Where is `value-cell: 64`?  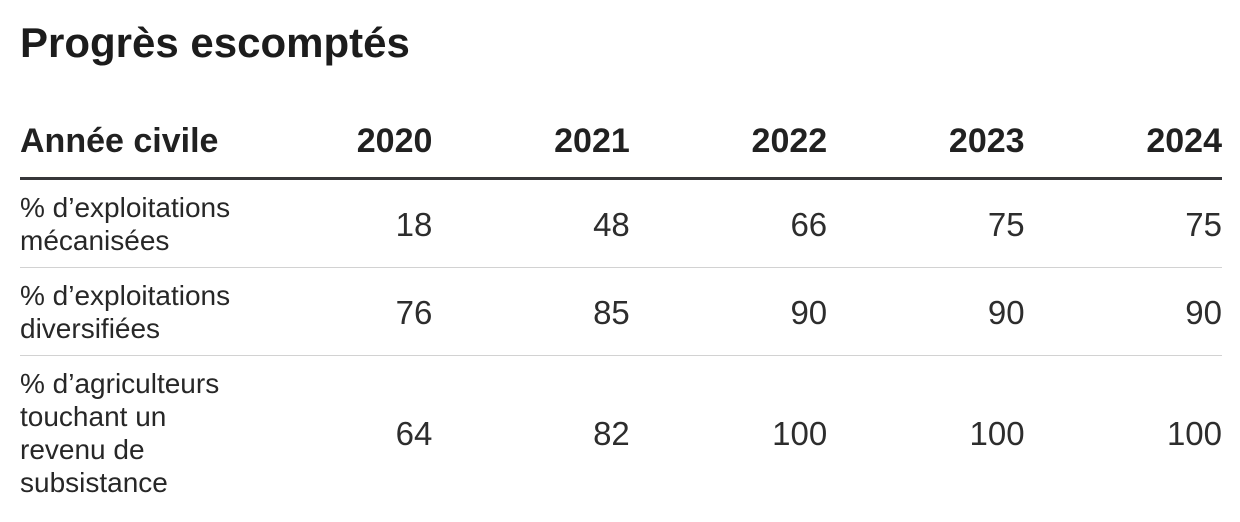
value-cell: 64 is located at coordinates (414, 433).